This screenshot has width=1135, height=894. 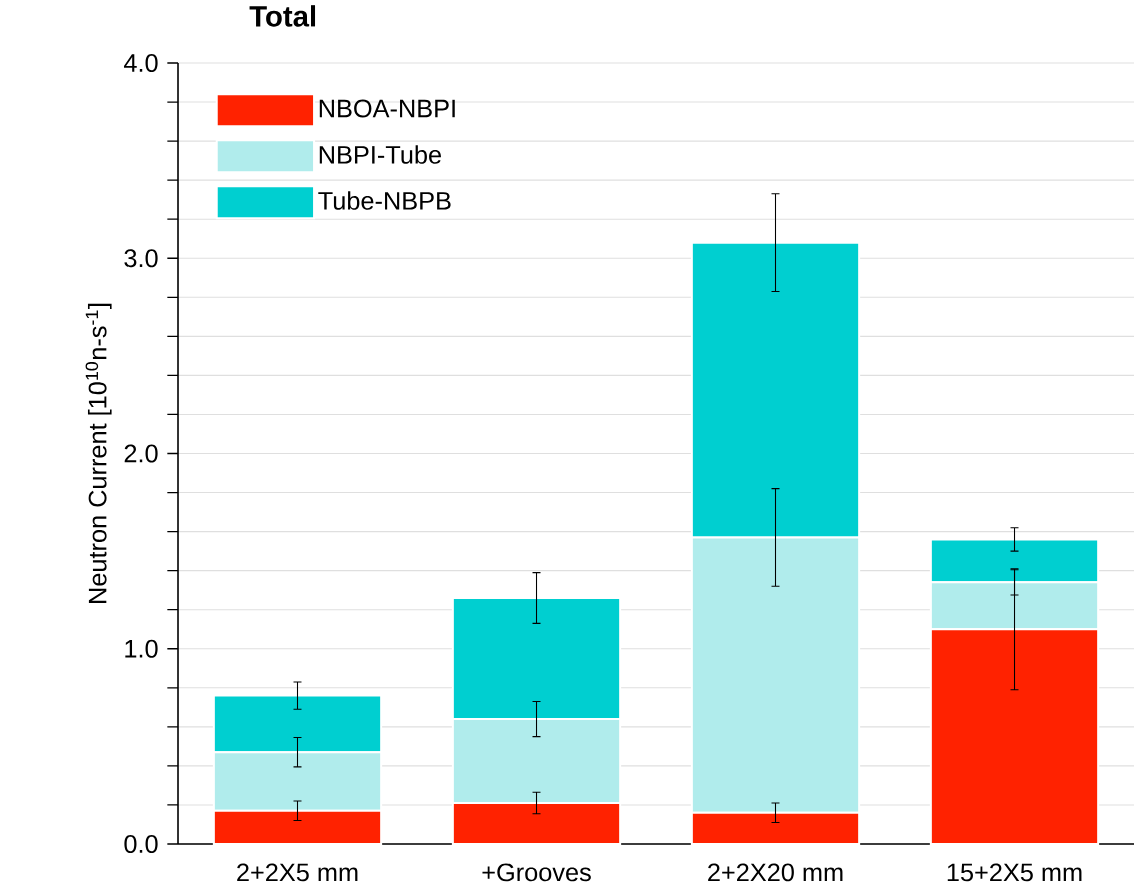 What do you see at coordinates (387, 108) in the screenshot?
I see `legend-label: NBOA-NBPI` at bounding box center [387, 108].